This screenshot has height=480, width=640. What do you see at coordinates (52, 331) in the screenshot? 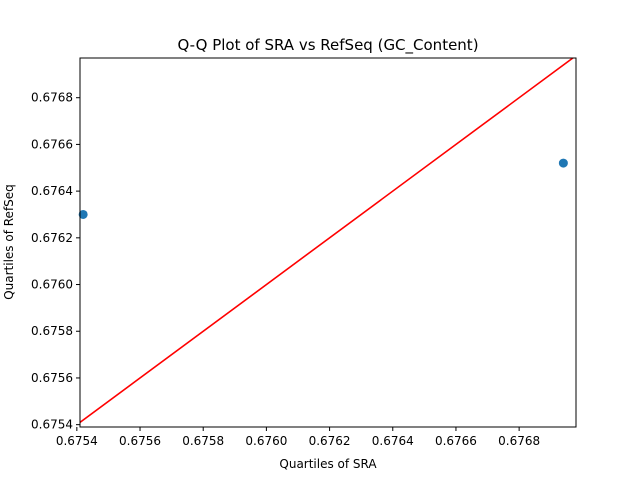
I see `y-tick-label: 0.6758` at bounding box center [52, 331].